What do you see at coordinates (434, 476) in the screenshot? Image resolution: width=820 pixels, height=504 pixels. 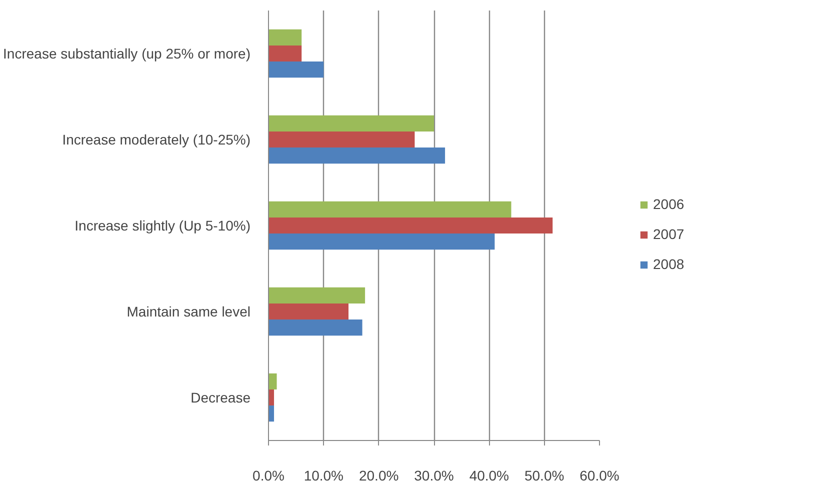 I see `x-tick-label: 30.0%` at bounding box center [434, 476].